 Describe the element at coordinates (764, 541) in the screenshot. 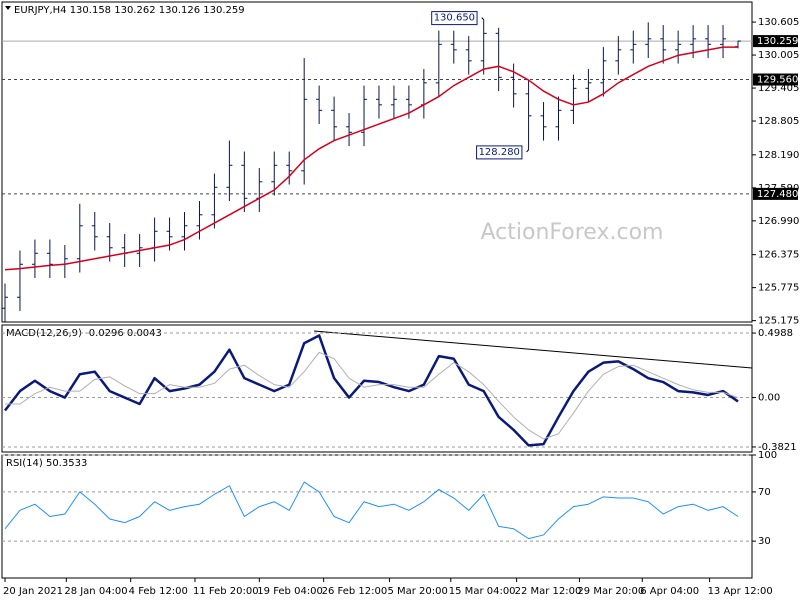

I see `y-tick-label: 30` at that location.